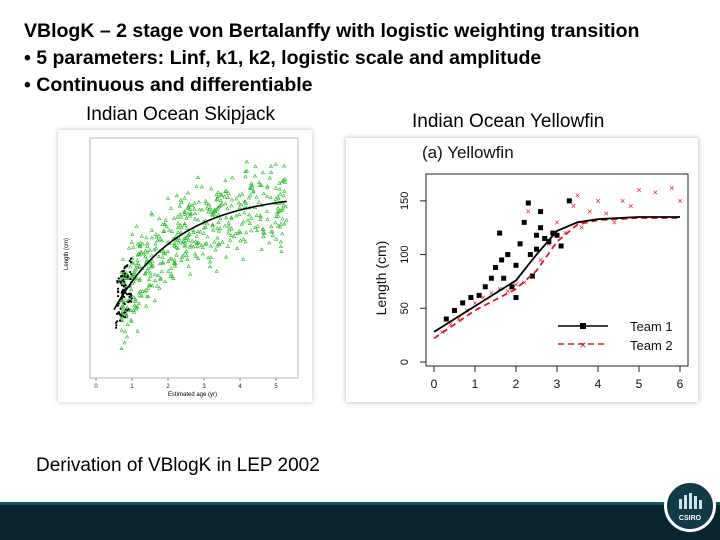 The image size is (720, 540). What do you see at coordinates (178, 465) in the screenshot?
I see `figure-caption: Derivation of VBlogK in LEP 2002` at bounding box center [178, 465].